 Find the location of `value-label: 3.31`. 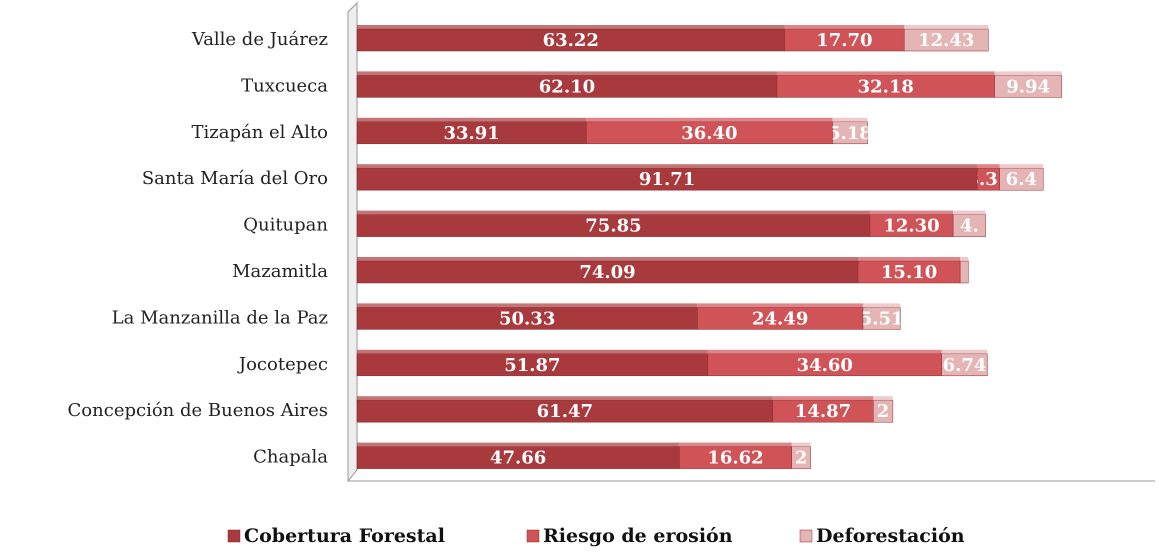

value-label: 3.31 is located at coordinates (988, 179).